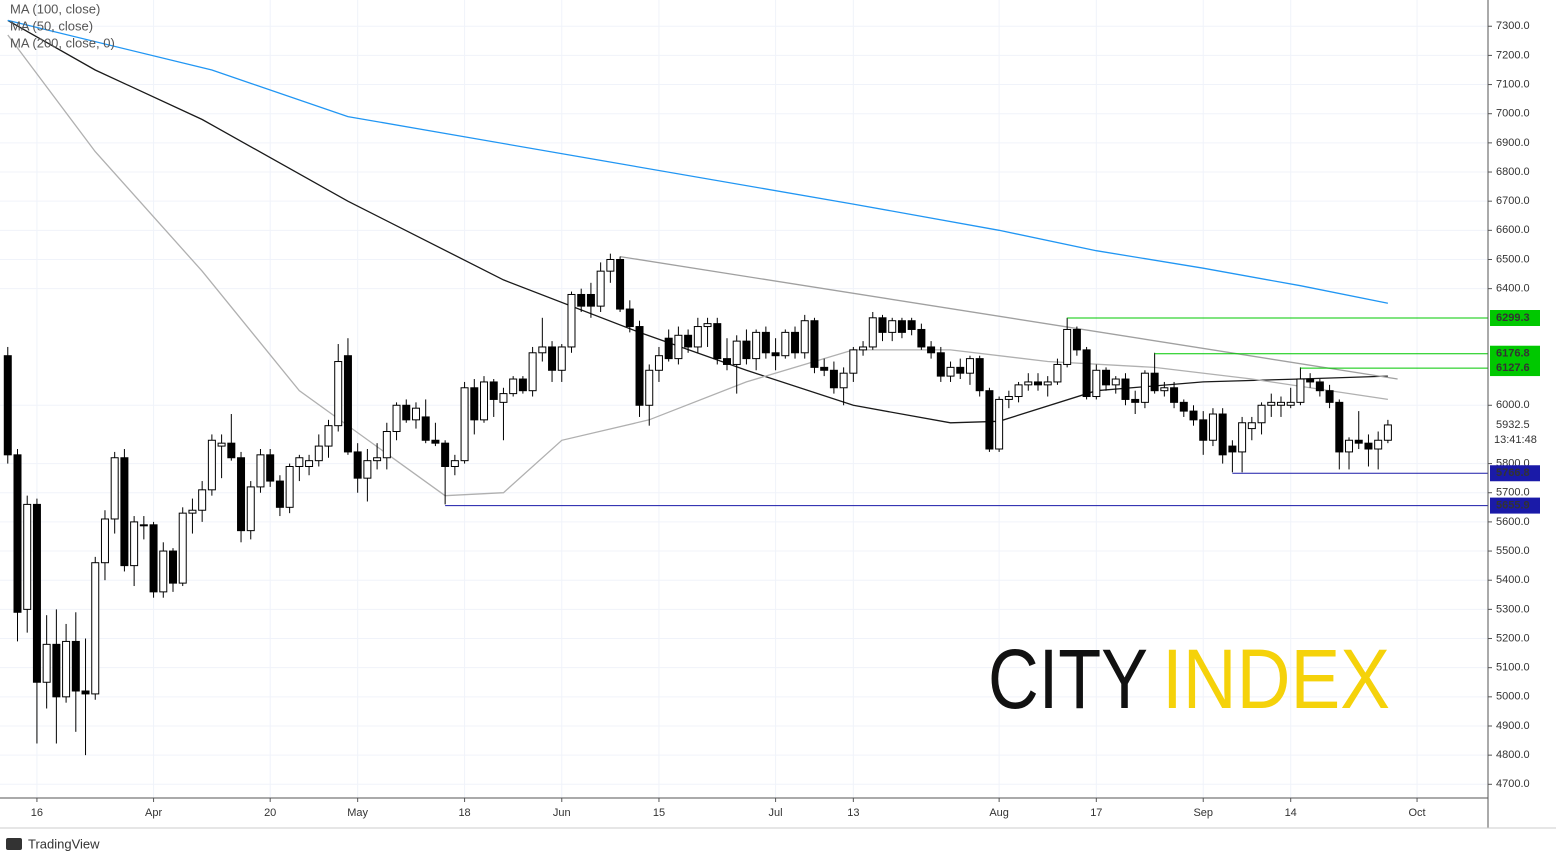  I want to click on footer-logo, so click(14, 844).